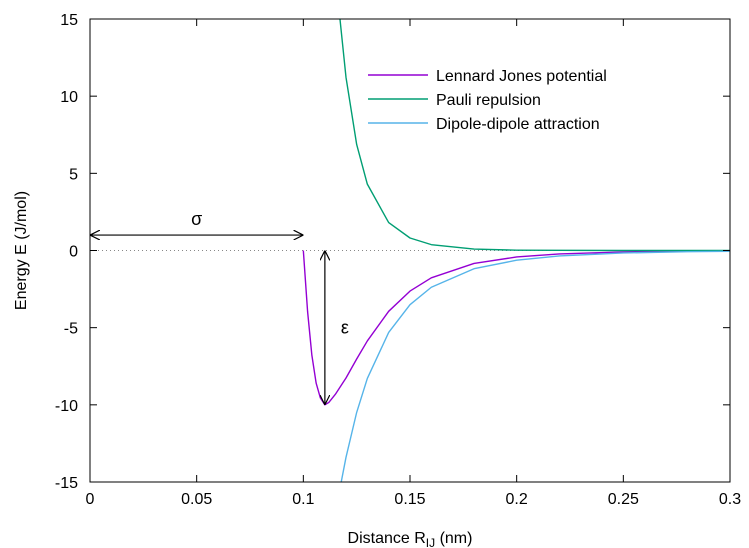 Image resolution: width=749 pixels, height=548 pixels. What do you see at coordinates (66, 406) in the screenshot?
I see `y-tick-label-1: -10` at bounding box center [66, 406].